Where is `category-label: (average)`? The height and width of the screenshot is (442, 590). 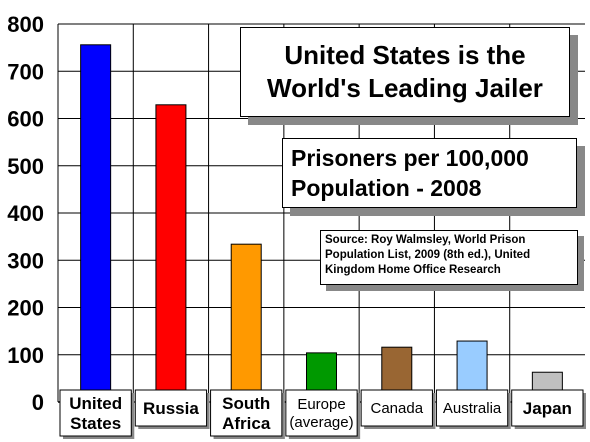 category-label: (average) is located at coordinates (321, 422).